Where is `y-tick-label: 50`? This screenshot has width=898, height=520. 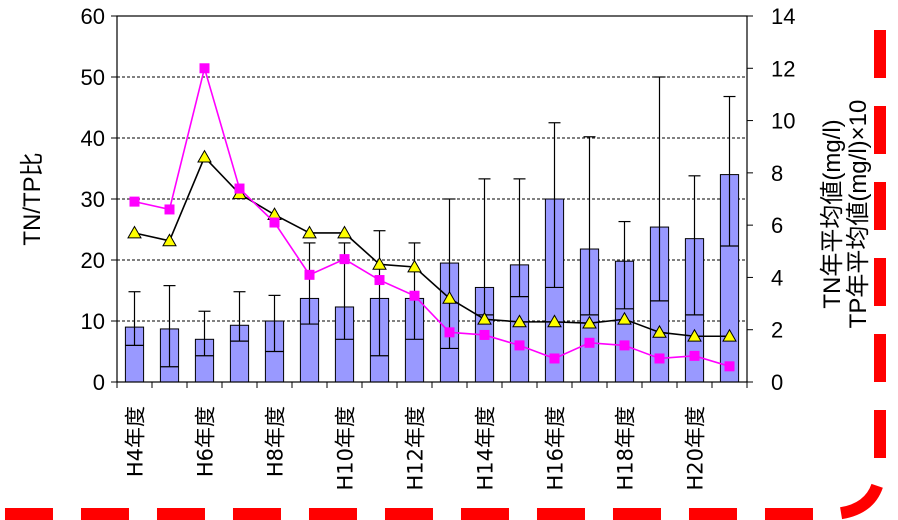
y-tick-label: 50 is located at coordinates (93, 77).